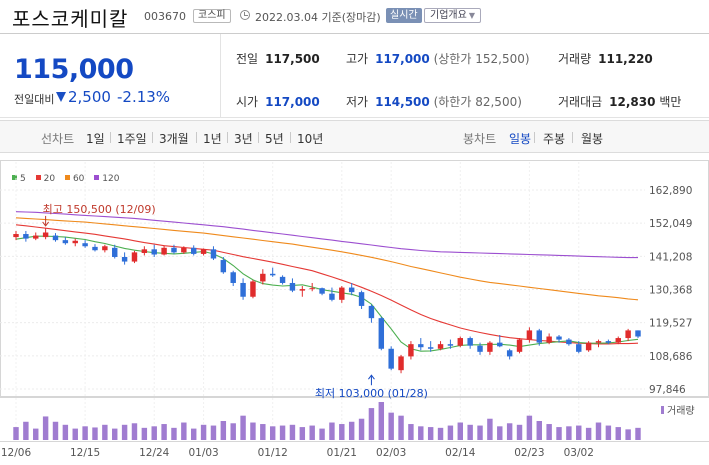 This screenshot has width=709, height=465. I want to click on period-3y-button: 3년, so click(243, 139).